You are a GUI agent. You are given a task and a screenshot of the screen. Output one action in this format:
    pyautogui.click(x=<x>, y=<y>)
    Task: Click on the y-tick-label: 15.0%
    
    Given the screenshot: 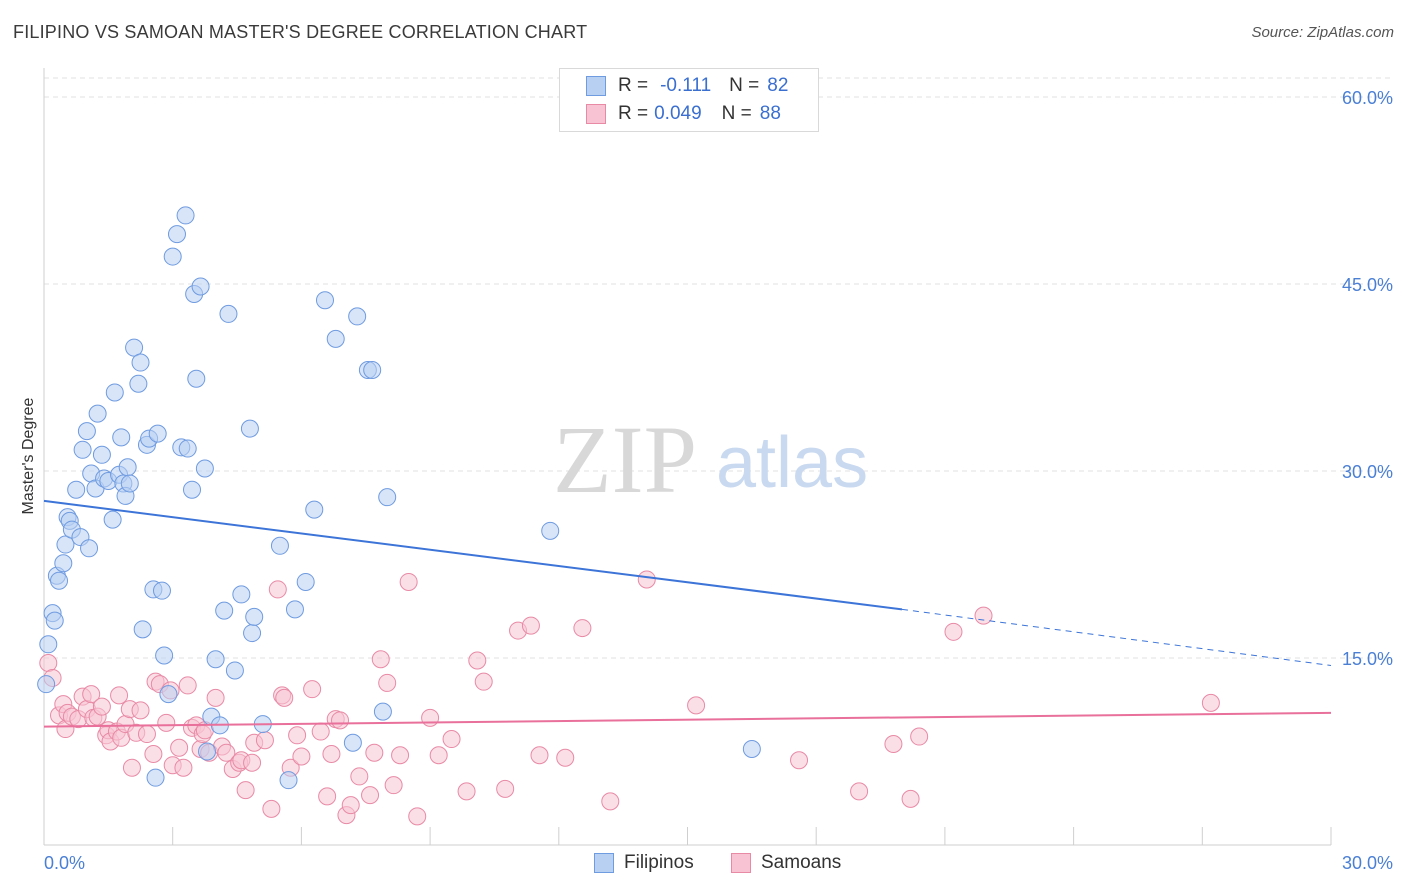 What is the action you would take?
    pyautogui.click(x=1367, y=659)
    